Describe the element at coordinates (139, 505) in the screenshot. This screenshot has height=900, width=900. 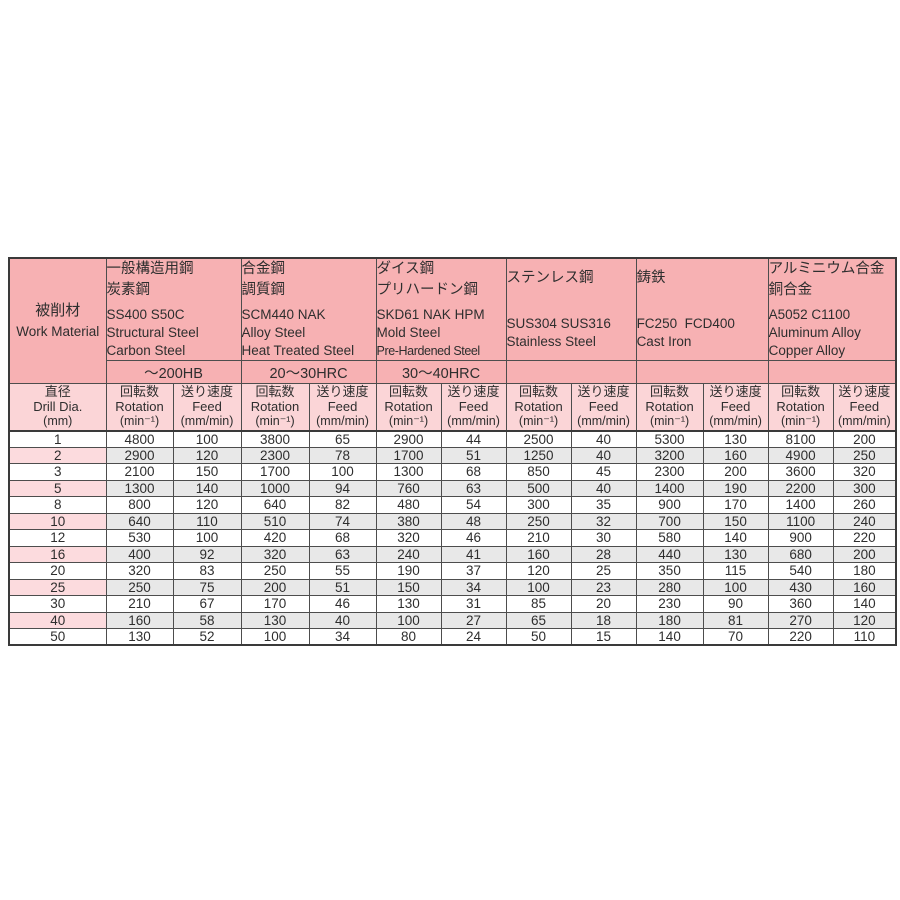
I see `table-cell: 800` at that location.